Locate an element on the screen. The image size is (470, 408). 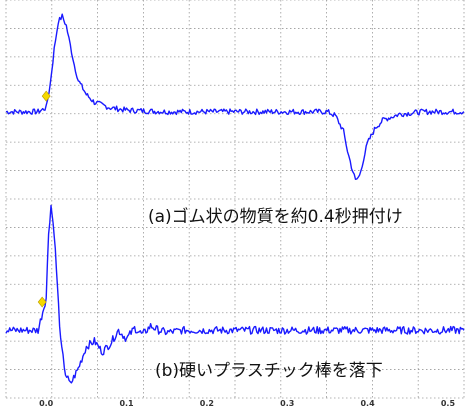
x-tick-label: 0.2 is located at coordinates (207, 403).